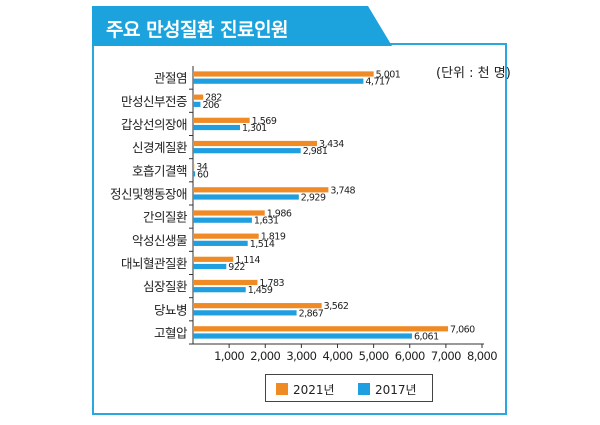 The width and height of the screenshot is (600, 425). I want to click on data-label-2017: 206, so click(210, 105).